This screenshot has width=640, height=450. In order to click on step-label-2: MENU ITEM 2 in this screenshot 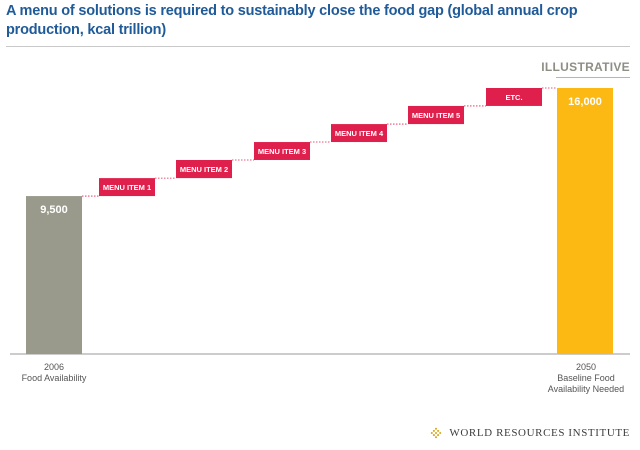, I will do `click(204, 169)`.